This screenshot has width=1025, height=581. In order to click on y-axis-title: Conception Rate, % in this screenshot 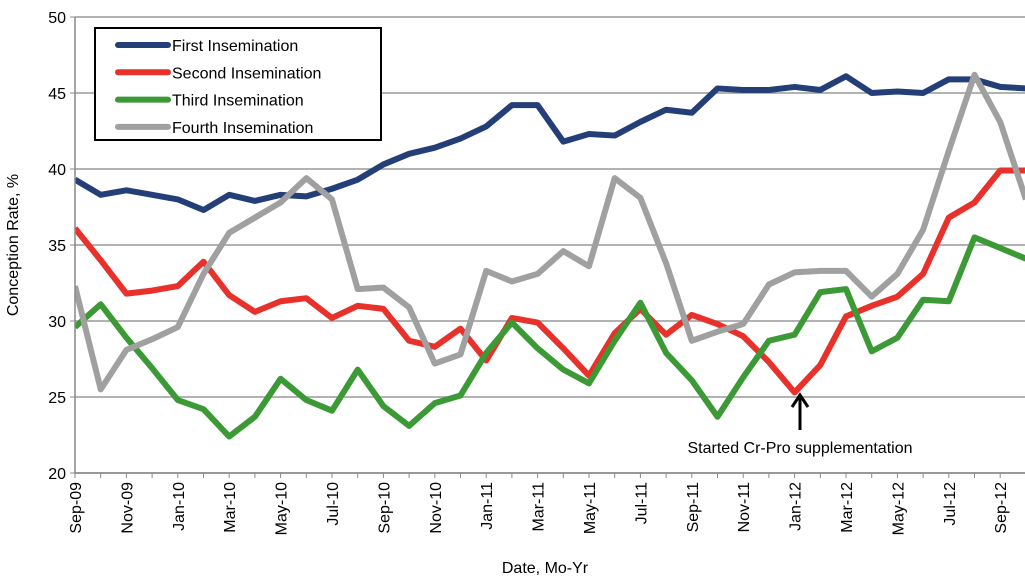, I will do `click(13, 245)`.